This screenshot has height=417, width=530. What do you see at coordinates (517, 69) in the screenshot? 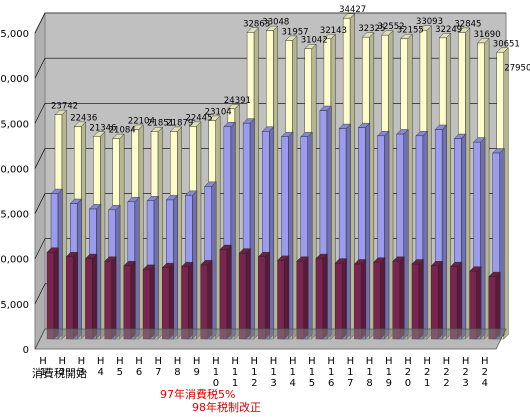
I see `data-label: 27950` at bounding box center [517, 69].